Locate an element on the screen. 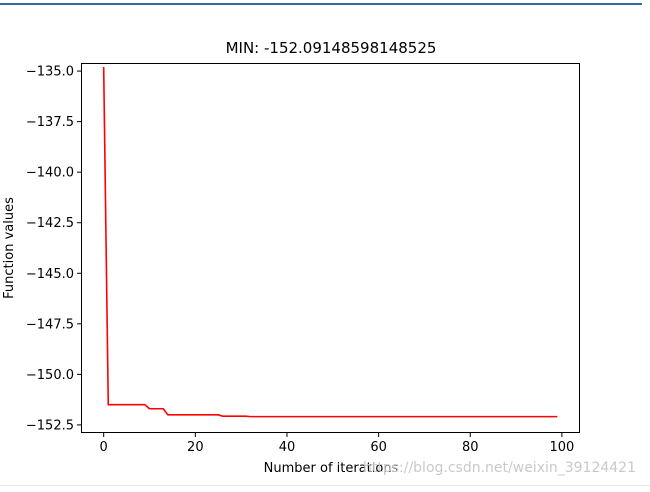 This screenshot has width=650, height=492. y-tick-label: −135.0 is located at coordinates (50, 72).